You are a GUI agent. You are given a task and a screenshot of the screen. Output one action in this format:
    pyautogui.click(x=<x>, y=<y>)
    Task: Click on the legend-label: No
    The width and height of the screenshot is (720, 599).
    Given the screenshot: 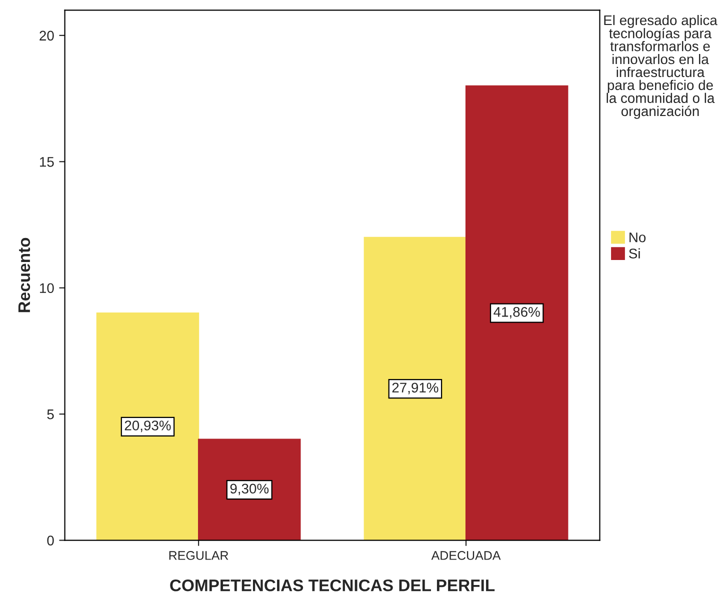 What is the action you would take?
    pyautogui.click(x=638, y=237)
    